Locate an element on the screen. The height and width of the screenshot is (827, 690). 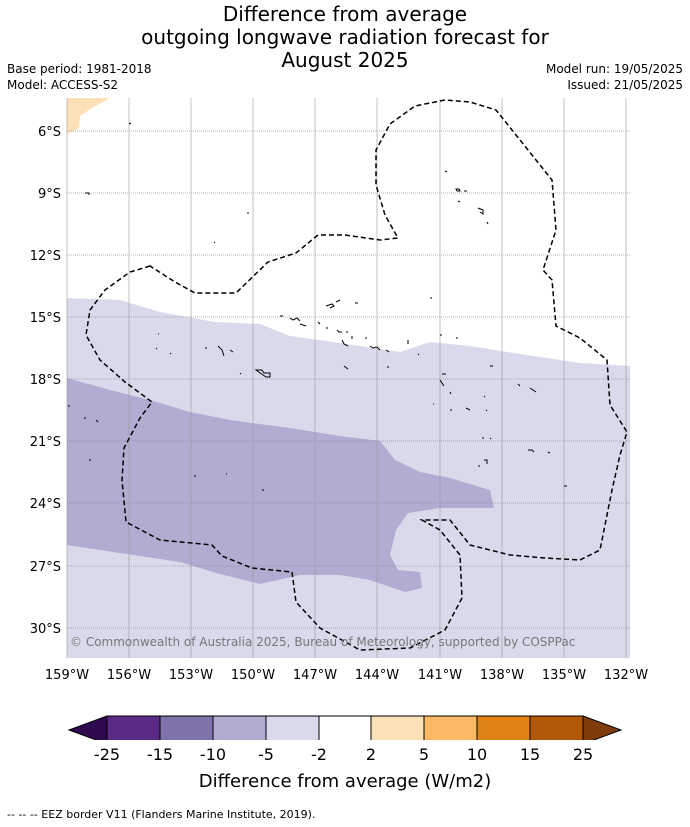
lat-label: 12°S is located at coordinates (45, 256).